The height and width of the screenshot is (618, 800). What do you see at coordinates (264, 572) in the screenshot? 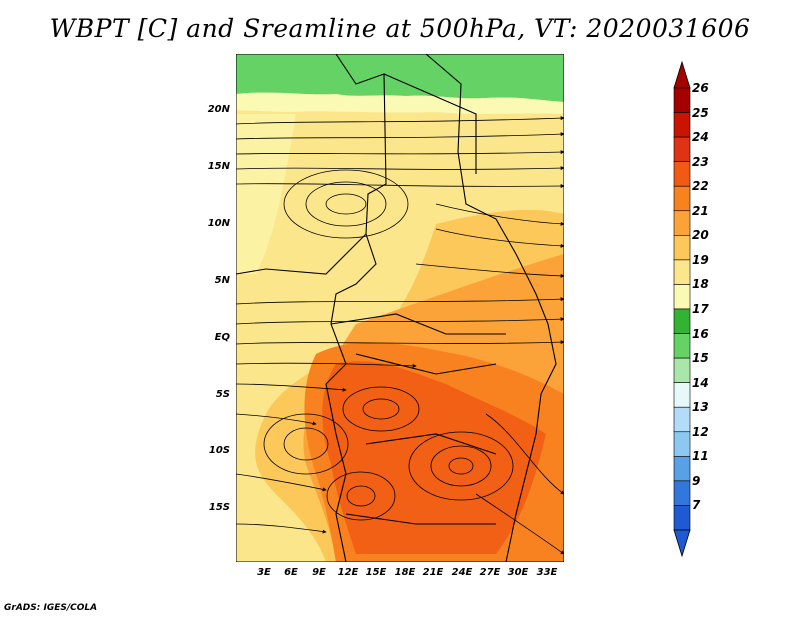
I see `lon-label-3e: 3E` at bounding box center [264, 572].